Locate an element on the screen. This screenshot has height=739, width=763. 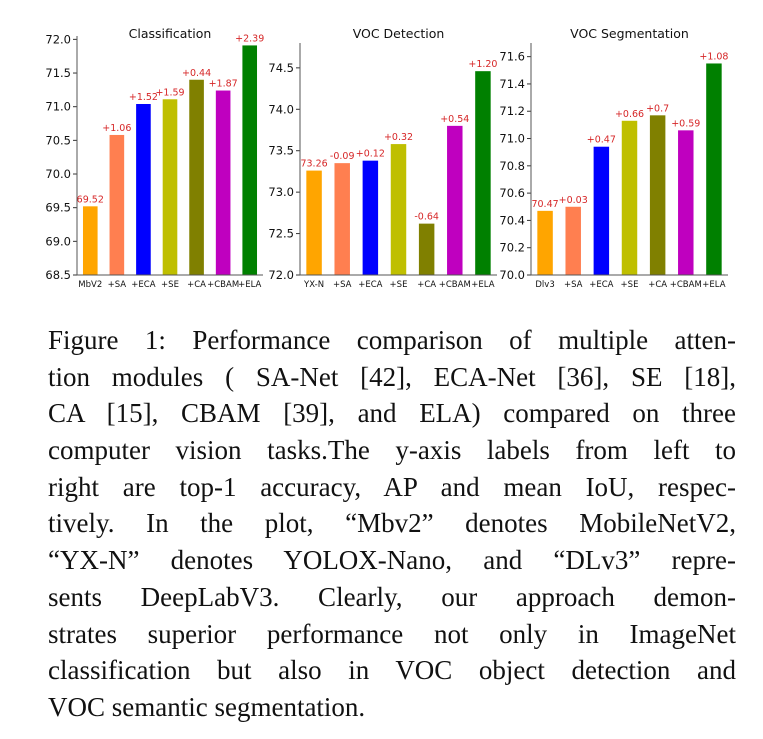
x-tick-label: Dlv3 is located at coordinates (544, 285).